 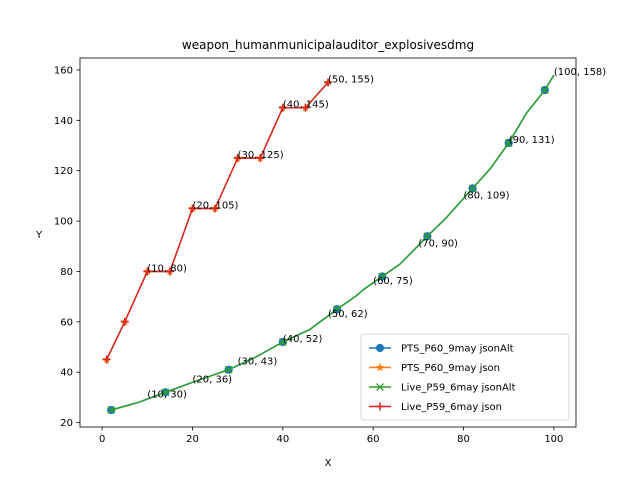 What do you see at coordinates (63, 171) in the screenshot?
I see `y-tick-label: 120` at bounding box center [63, 171].